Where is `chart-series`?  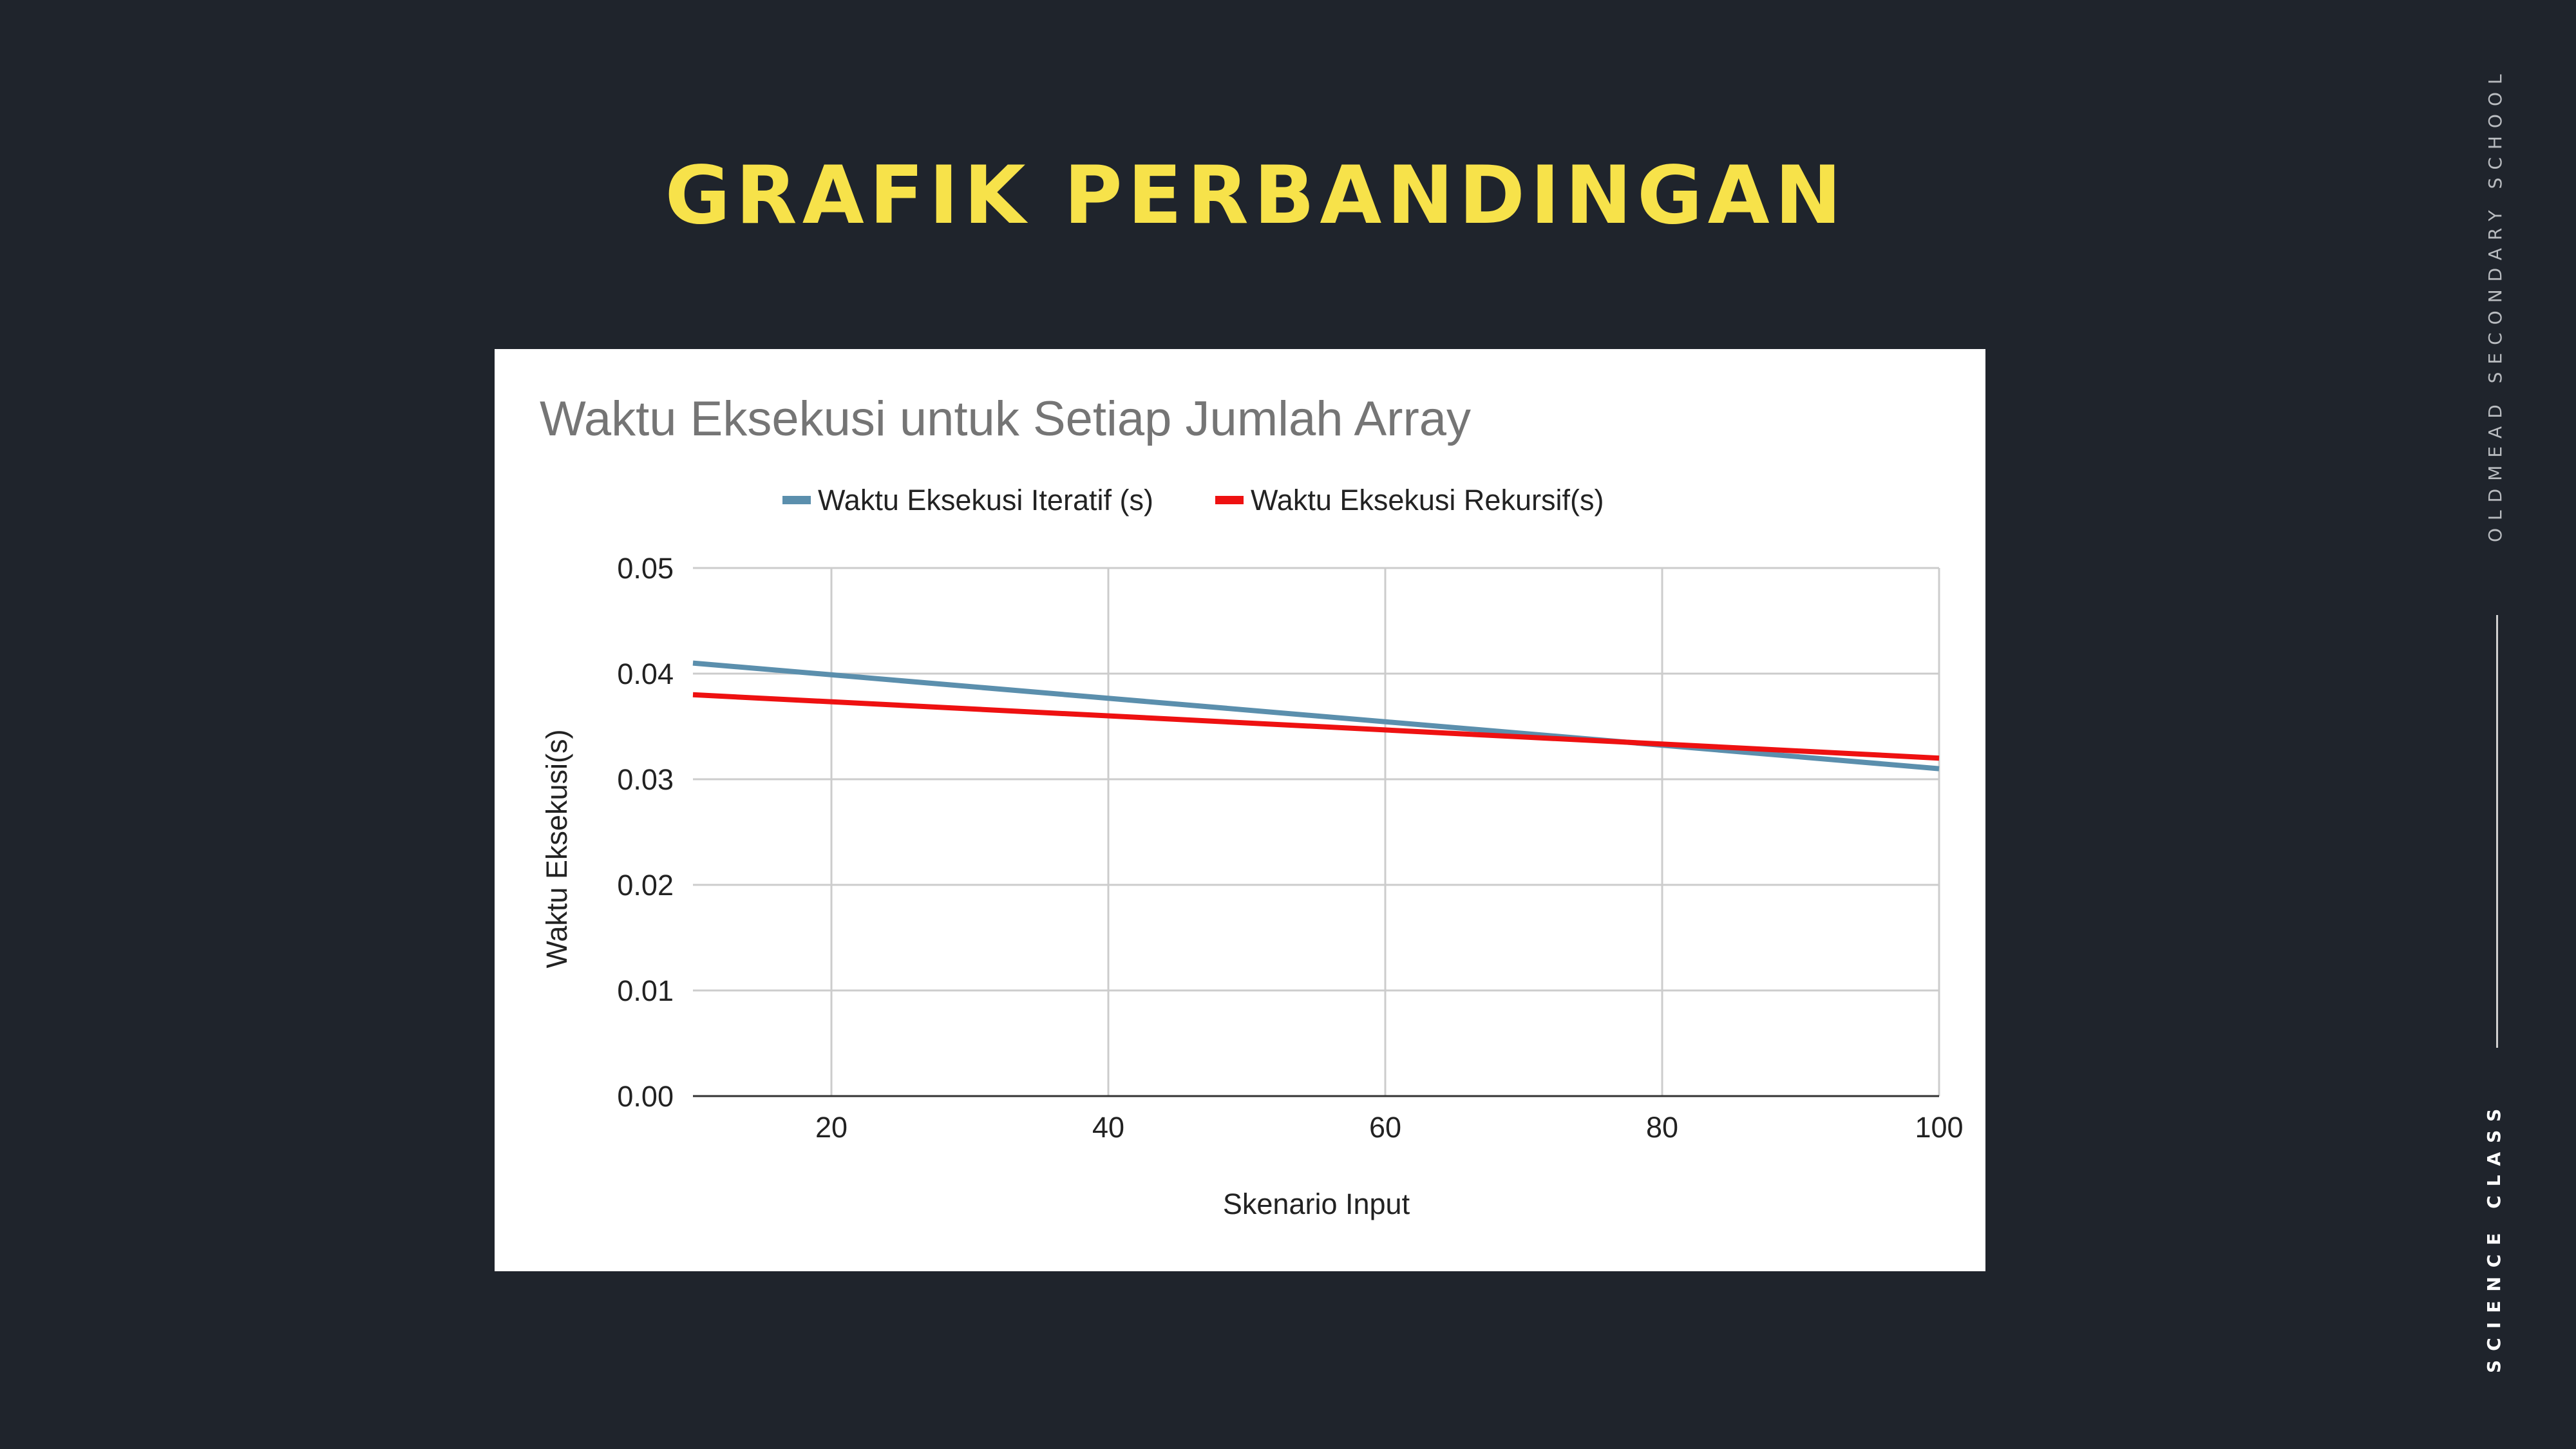 chart-series is located at coordinates (1316, 716).